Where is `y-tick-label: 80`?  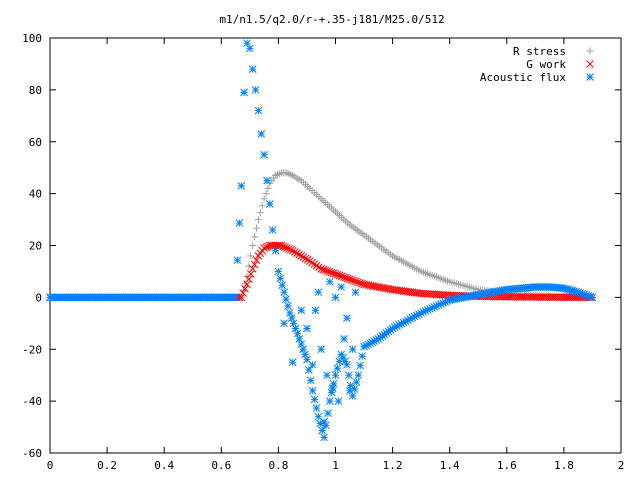
y-tick-label: 80 is located at coordinates (35, 90).